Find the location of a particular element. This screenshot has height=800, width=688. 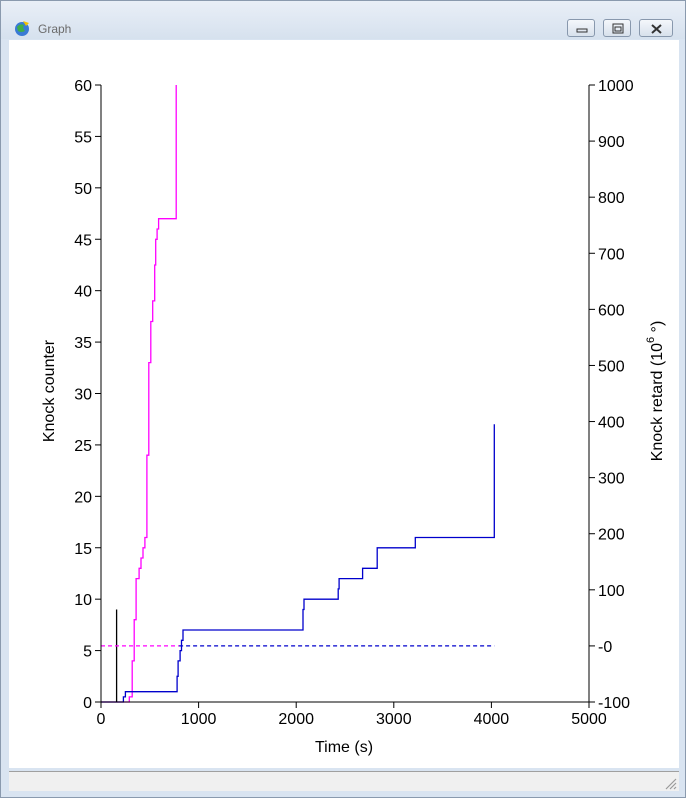

x-tick-label: 3000 is located at coordinates (394, 719).